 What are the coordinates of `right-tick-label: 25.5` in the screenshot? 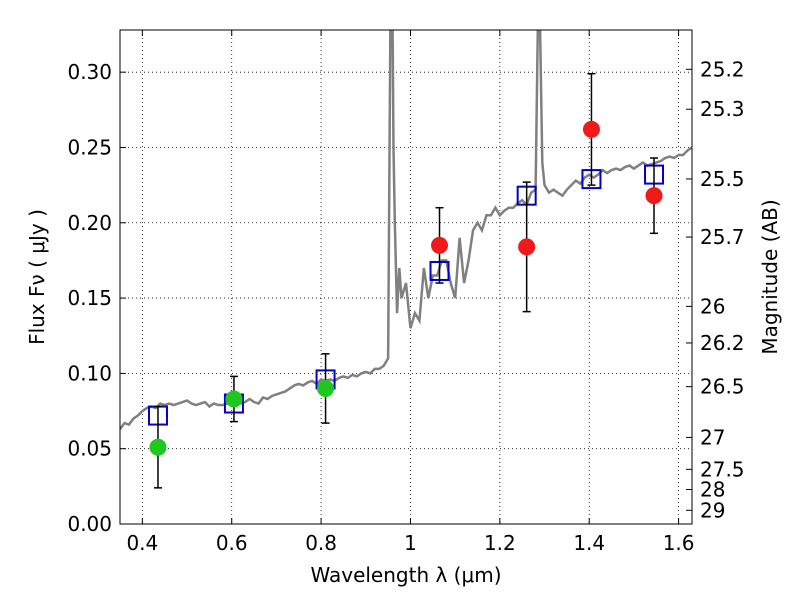 It's located at (722, 179).